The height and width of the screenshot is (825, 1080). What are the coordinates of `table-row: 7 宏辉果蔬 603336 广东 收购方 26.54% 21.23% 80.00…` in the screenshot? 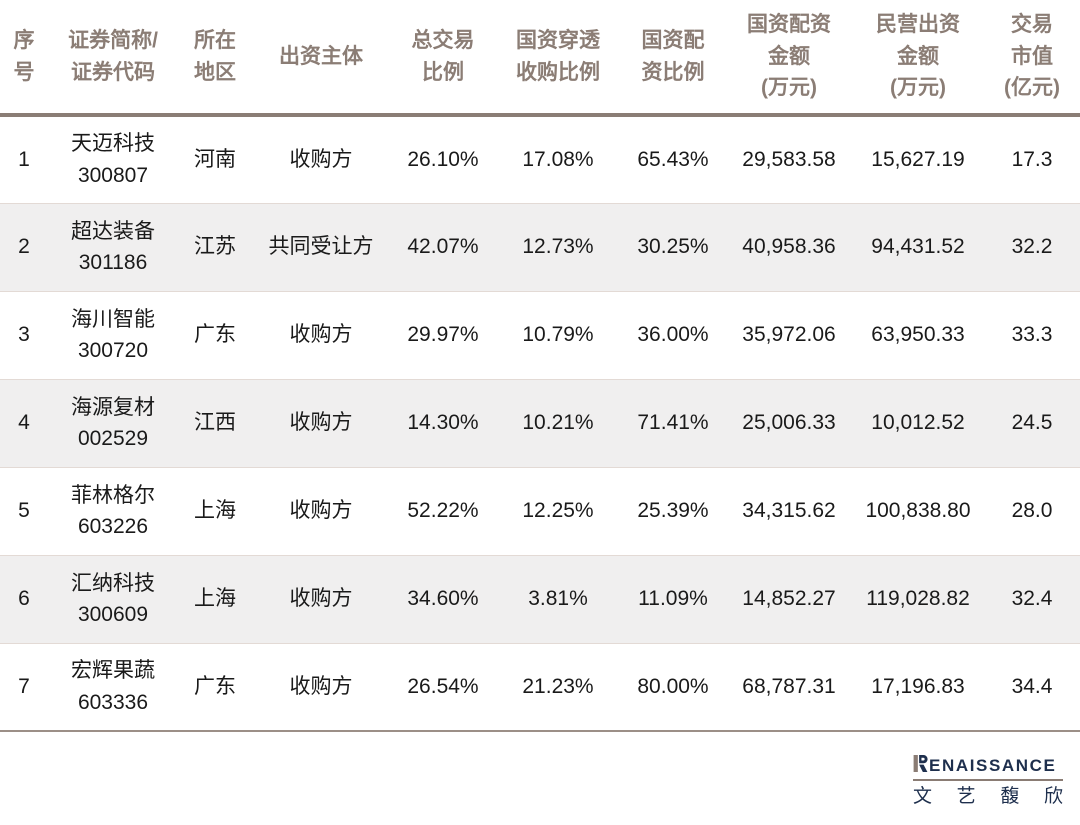 It's located at (540, 687).